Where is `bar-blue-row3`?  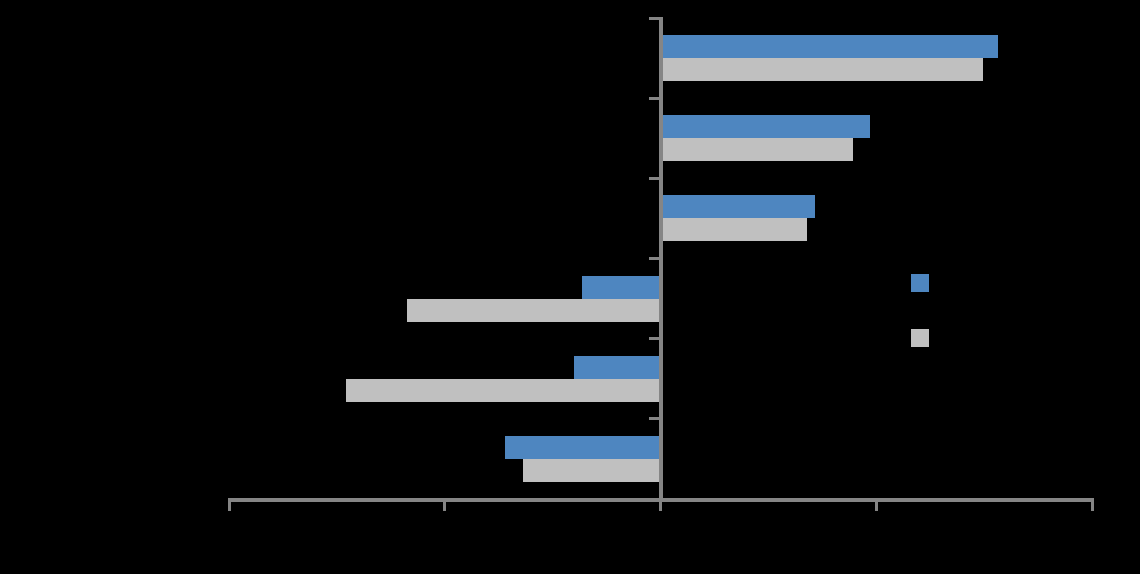 bar-blue-row3 is located at coordinates (738, 207).